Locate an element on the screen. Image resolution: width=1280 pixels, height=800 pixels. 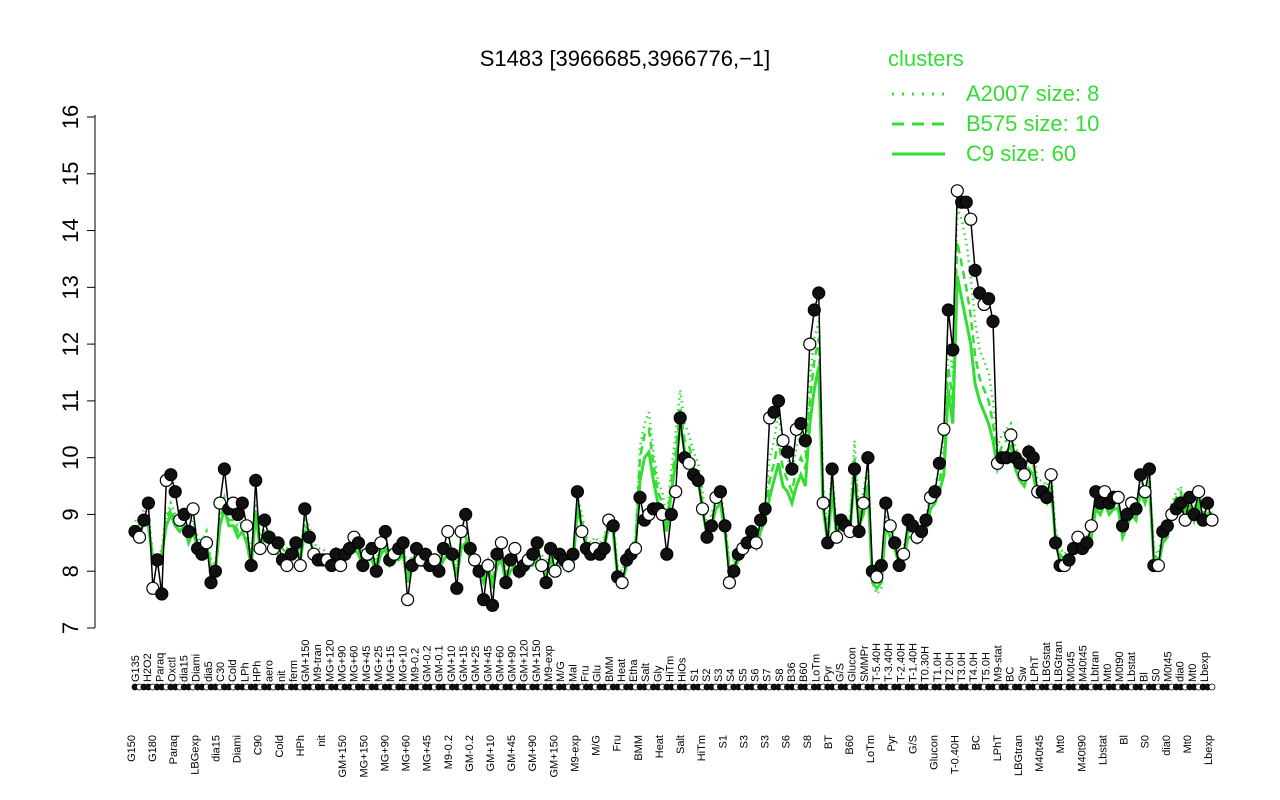
x-tick-label: LPhT is located at coordinates (998, 748).